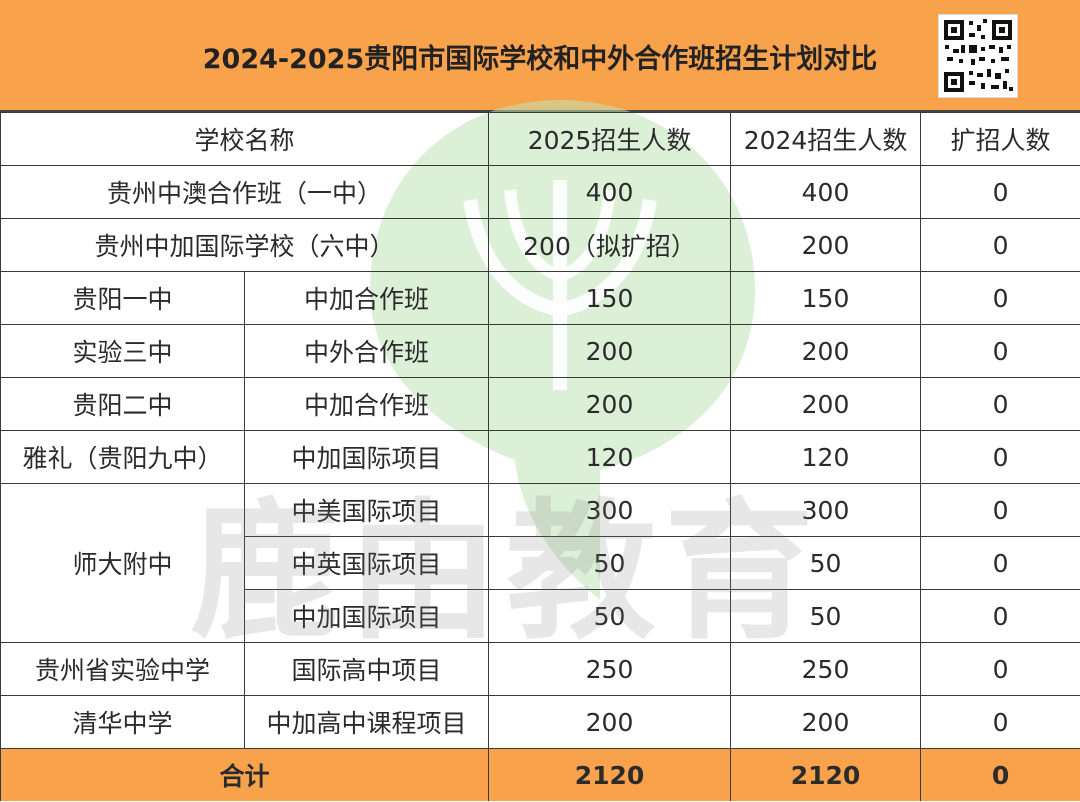 The width and height of the screenshot is (1080, 802). I want to click on program-name: 中外合作班, so click(366, 351).